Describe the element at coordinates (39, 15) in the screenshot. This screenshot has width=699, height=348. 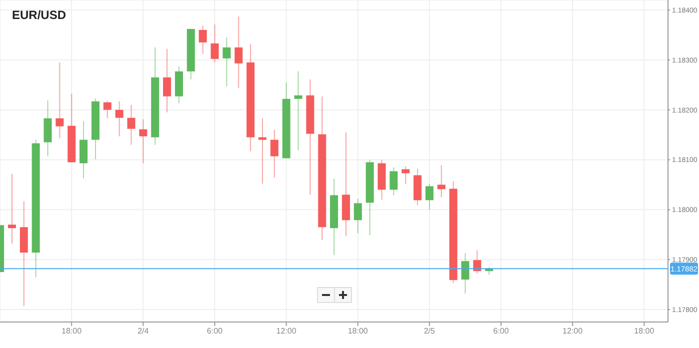
I see `text: EUR/USD` at that location.